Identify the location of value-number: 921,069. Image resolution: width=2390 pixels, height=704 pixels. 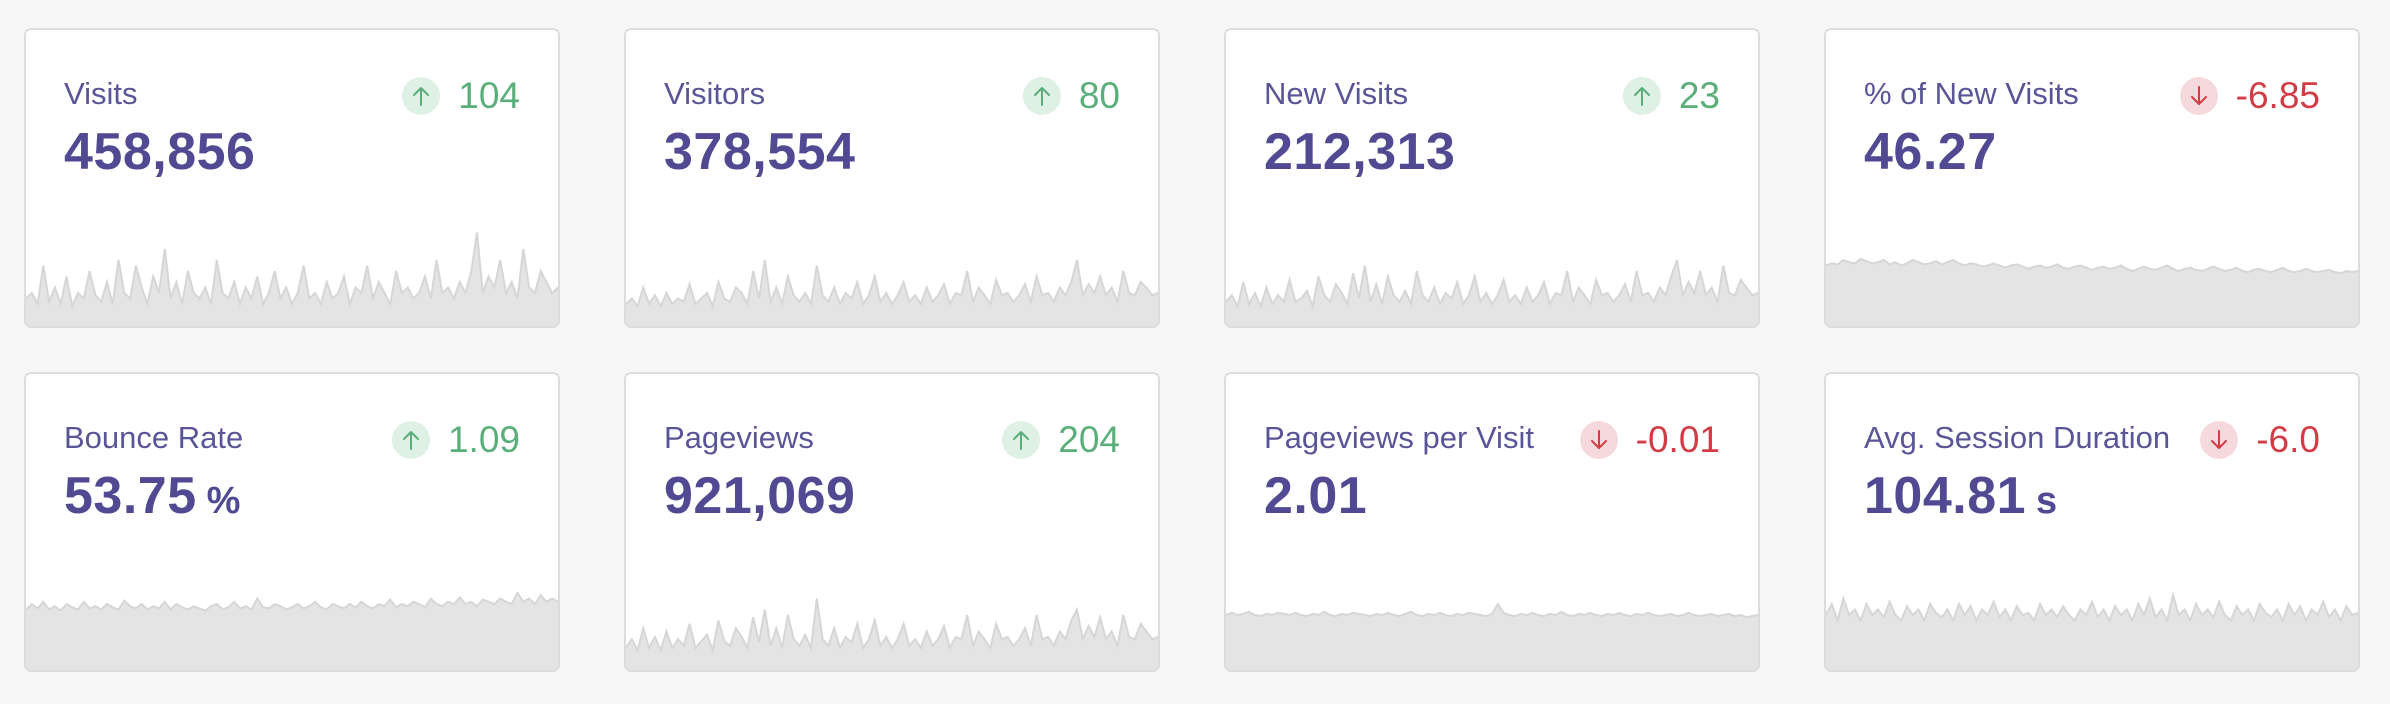
(760, 496).